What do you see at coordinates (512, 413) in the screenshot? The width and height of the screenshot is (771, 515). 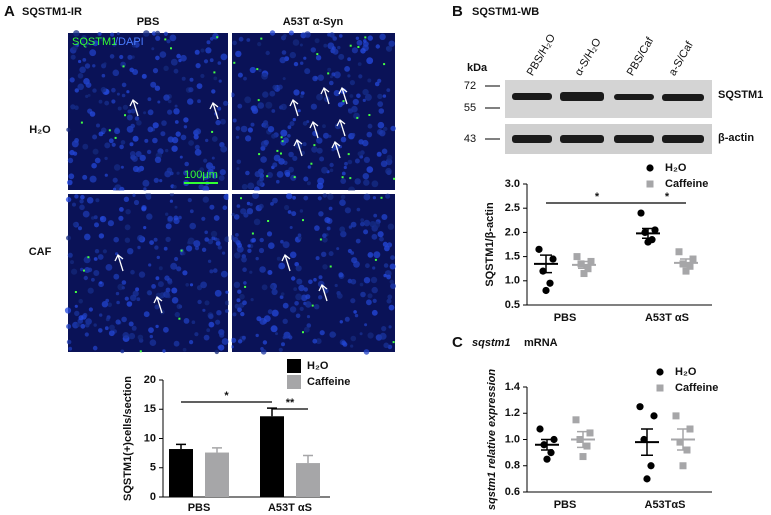 I see `y-tick-label: 1.2` at bounding box center [512, 413].